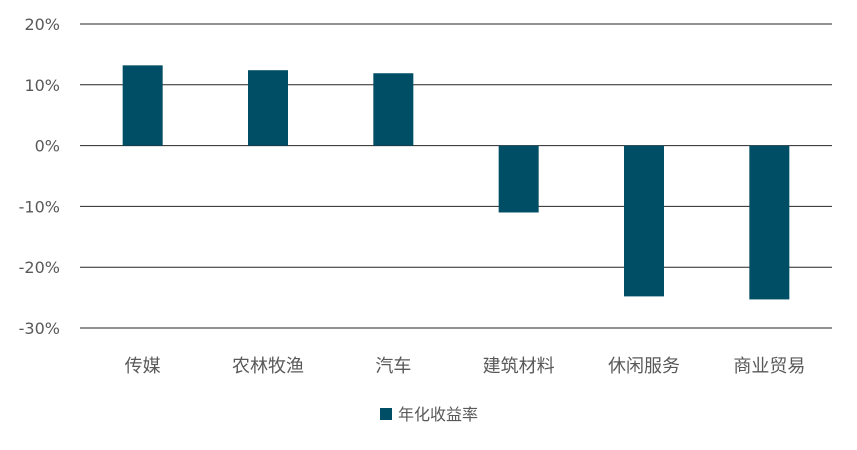  I want to click on y-axis-tick-labels: 20% 10% 0% -10% -20% -30%, so click(39, 176).